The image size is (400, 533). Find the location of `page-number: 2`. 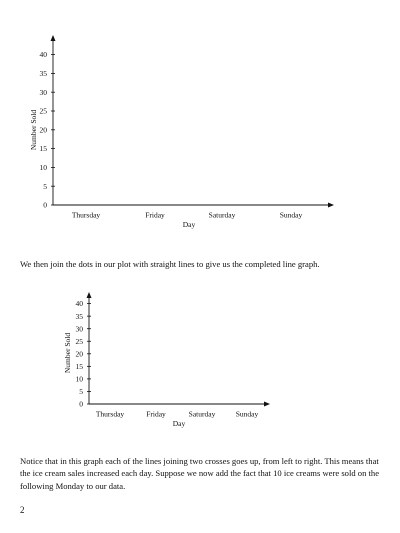

page-number: 2 is located at coordinates (22, 510).